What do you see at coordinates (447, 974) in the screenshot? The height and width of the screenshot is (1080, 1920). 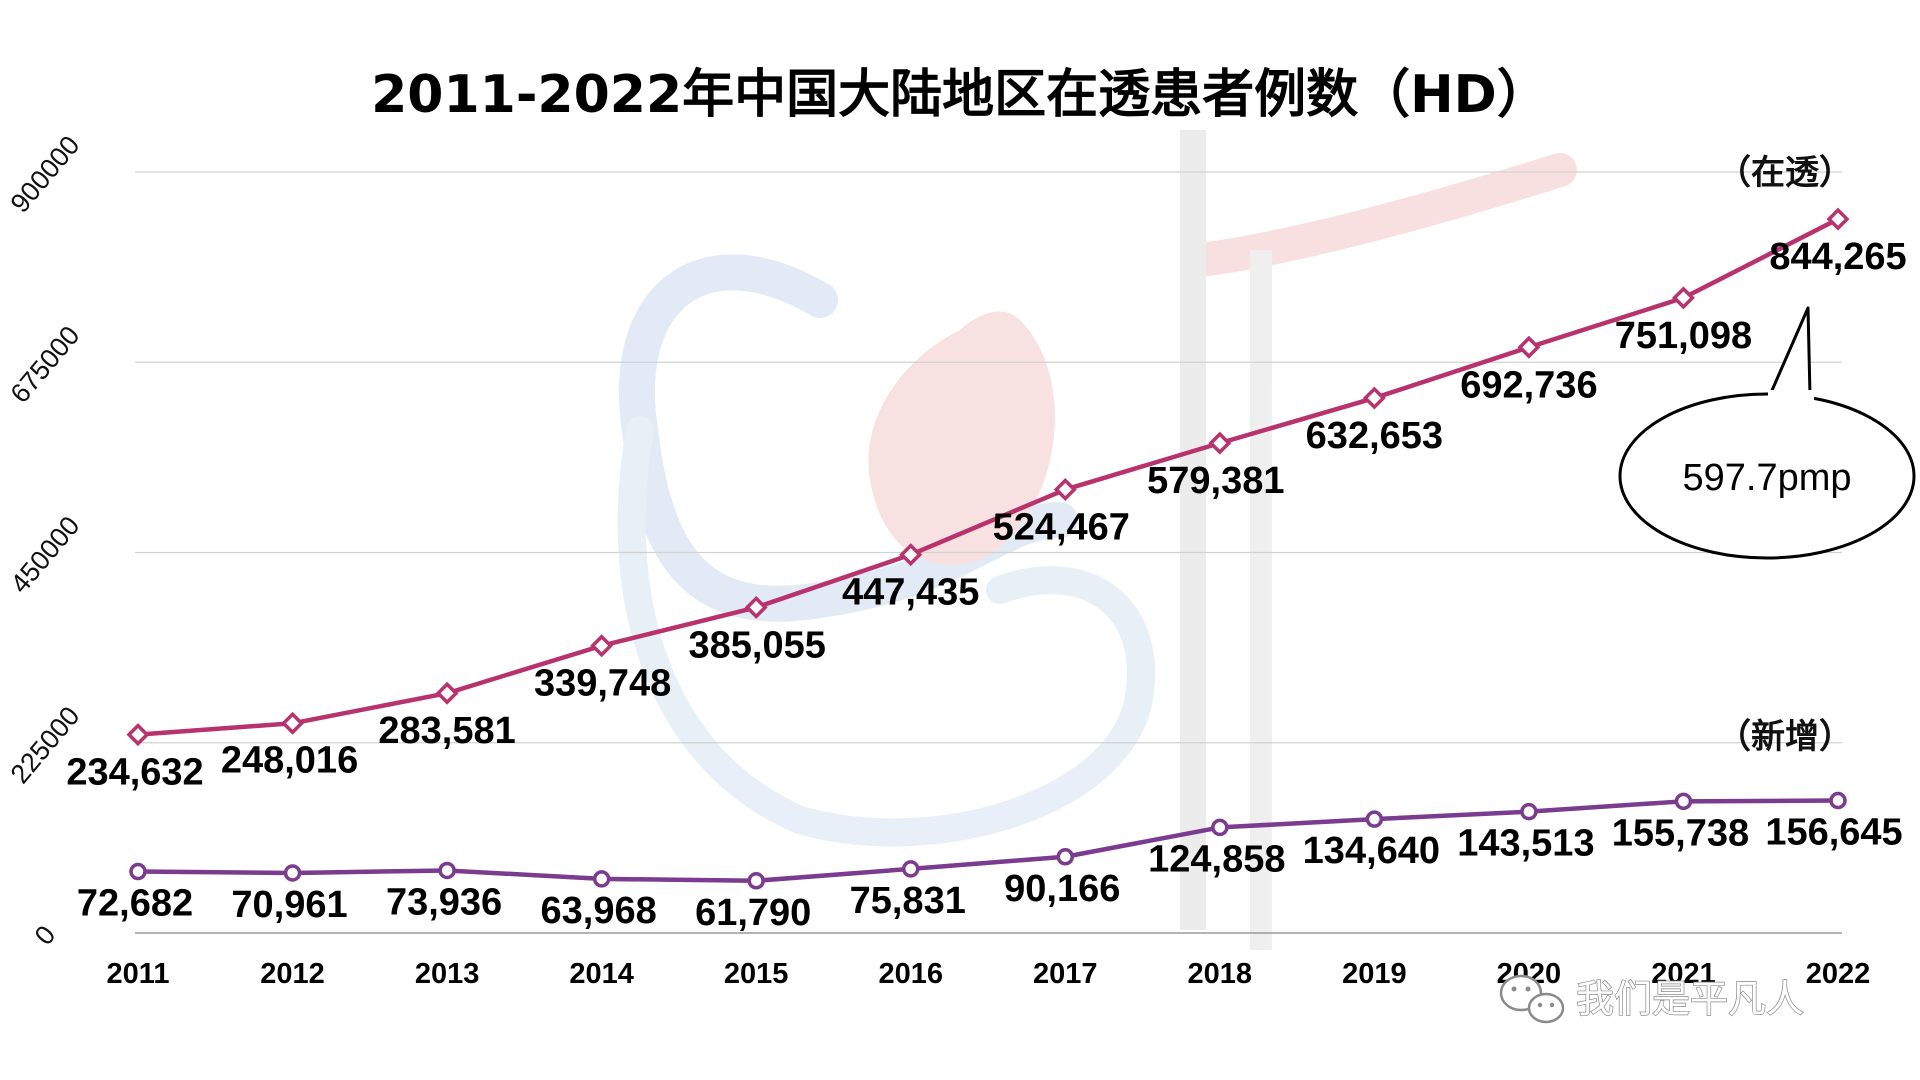 I see `x-tick-label: 2013` at bounding box center [447, 974].